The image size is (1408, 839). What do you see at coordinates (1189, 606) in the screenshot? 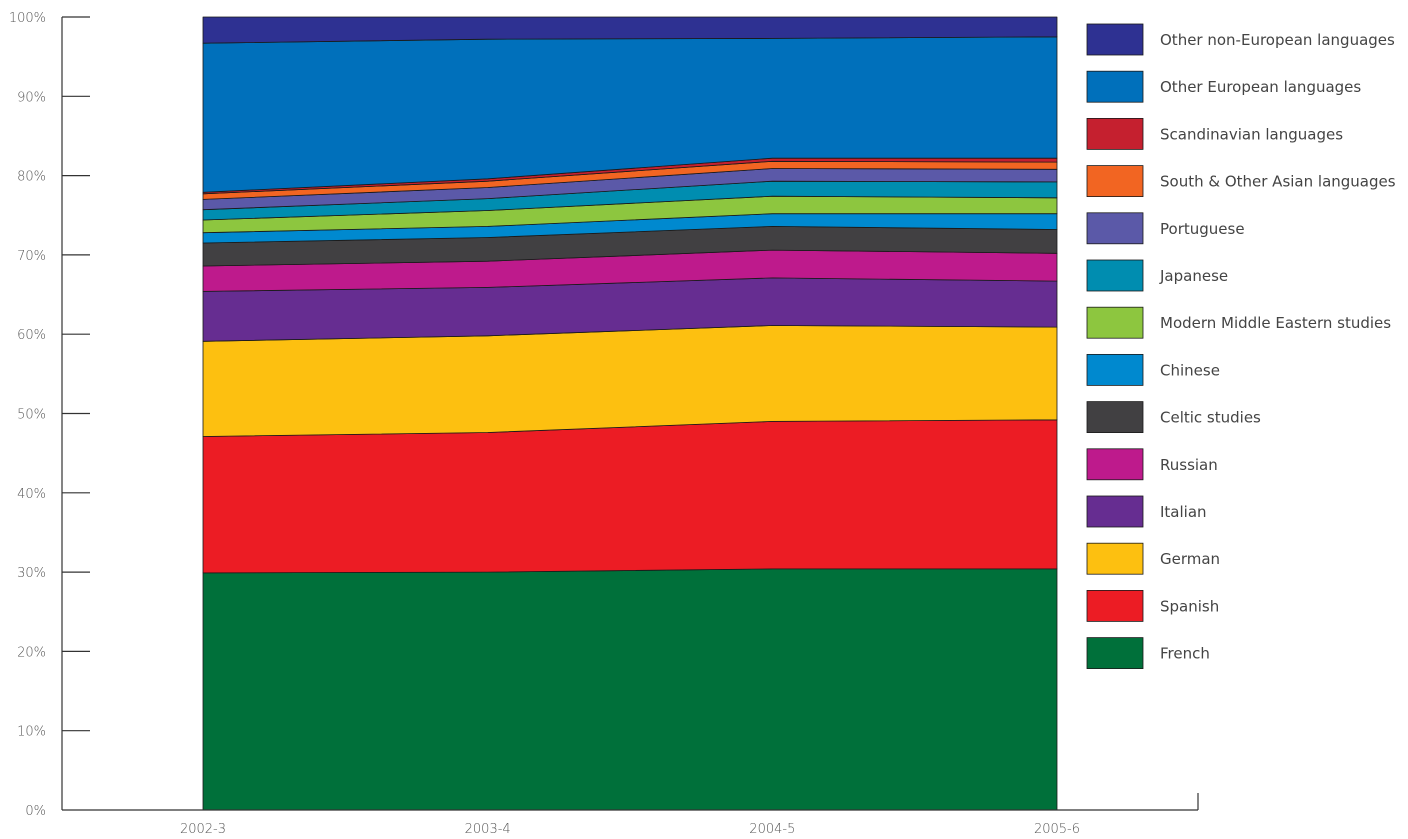
I see `legend-label: Spanish` at bounding box center [1189, 606].